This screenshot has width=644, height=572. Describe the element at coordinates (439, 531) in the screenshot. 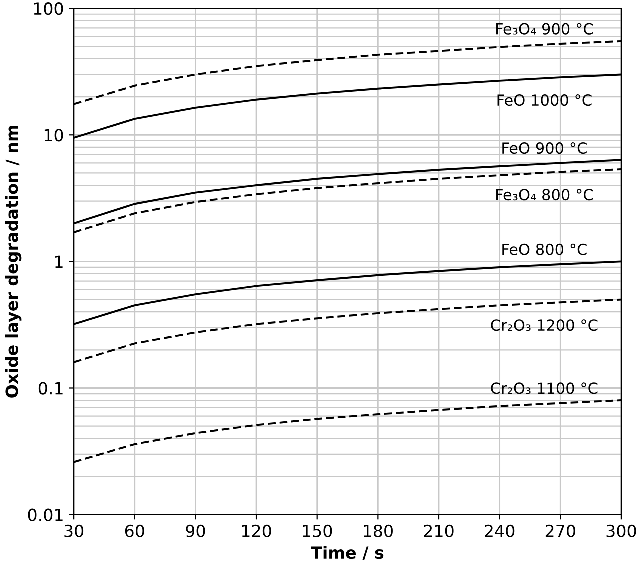

I see `x-tick-label: 210` at that location.